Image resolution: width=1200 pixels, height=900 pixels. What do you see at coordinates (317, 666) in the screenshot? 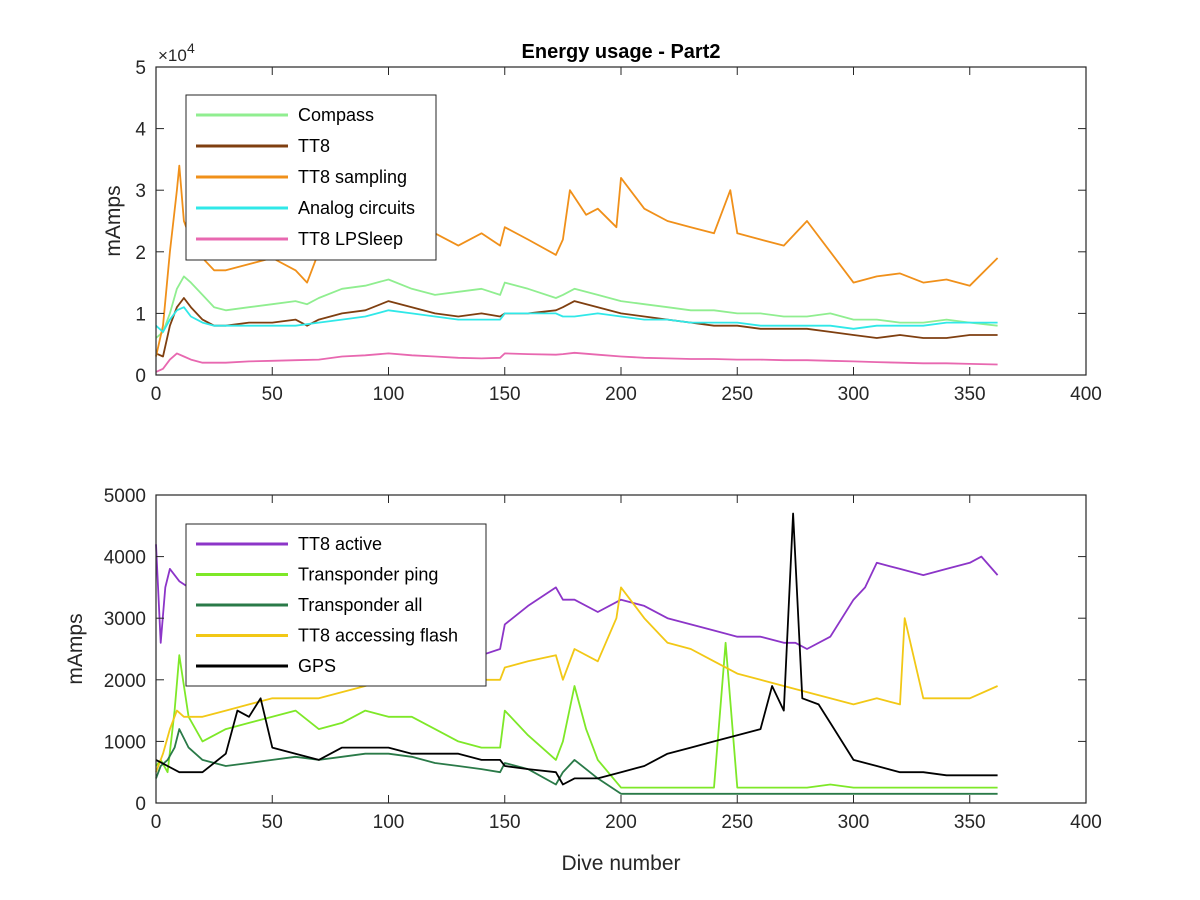
I see `bottom-legend-label-5: GPS` at bounding box center [317, 666].